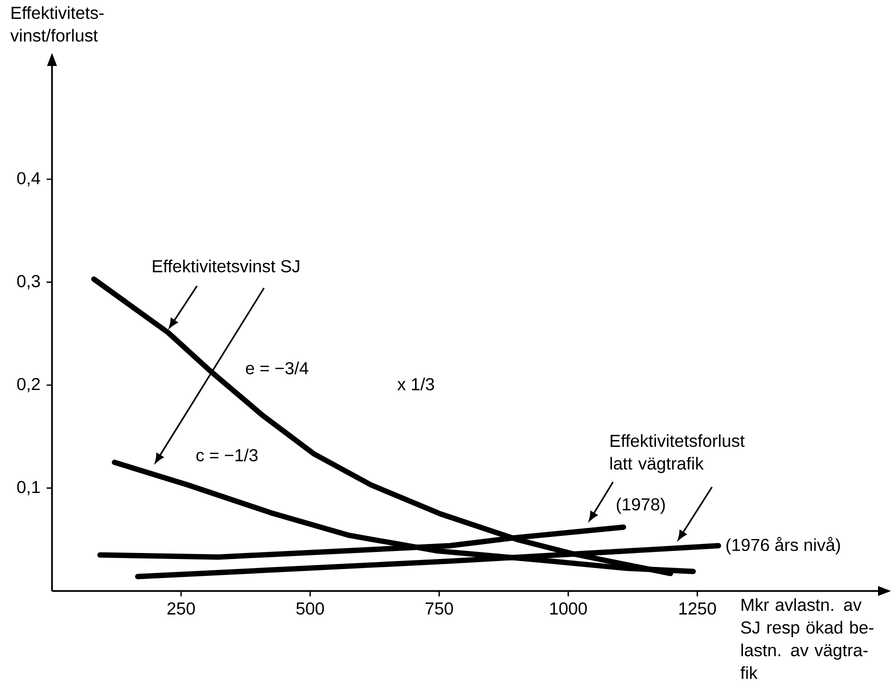 Image resolution: width=894 pixels, height=684 pixels. What do you see at coordinates (697, 608) in the screenshot?
I see `x-tick-label: 1250` at bounding box center [697, 608].